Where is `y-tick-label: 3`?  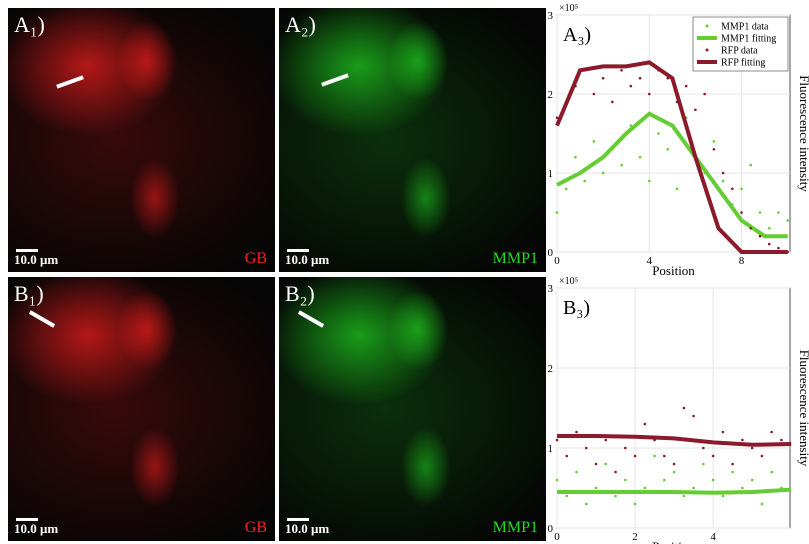 y-tick-label: 3 is located at coordinates (551, 16).